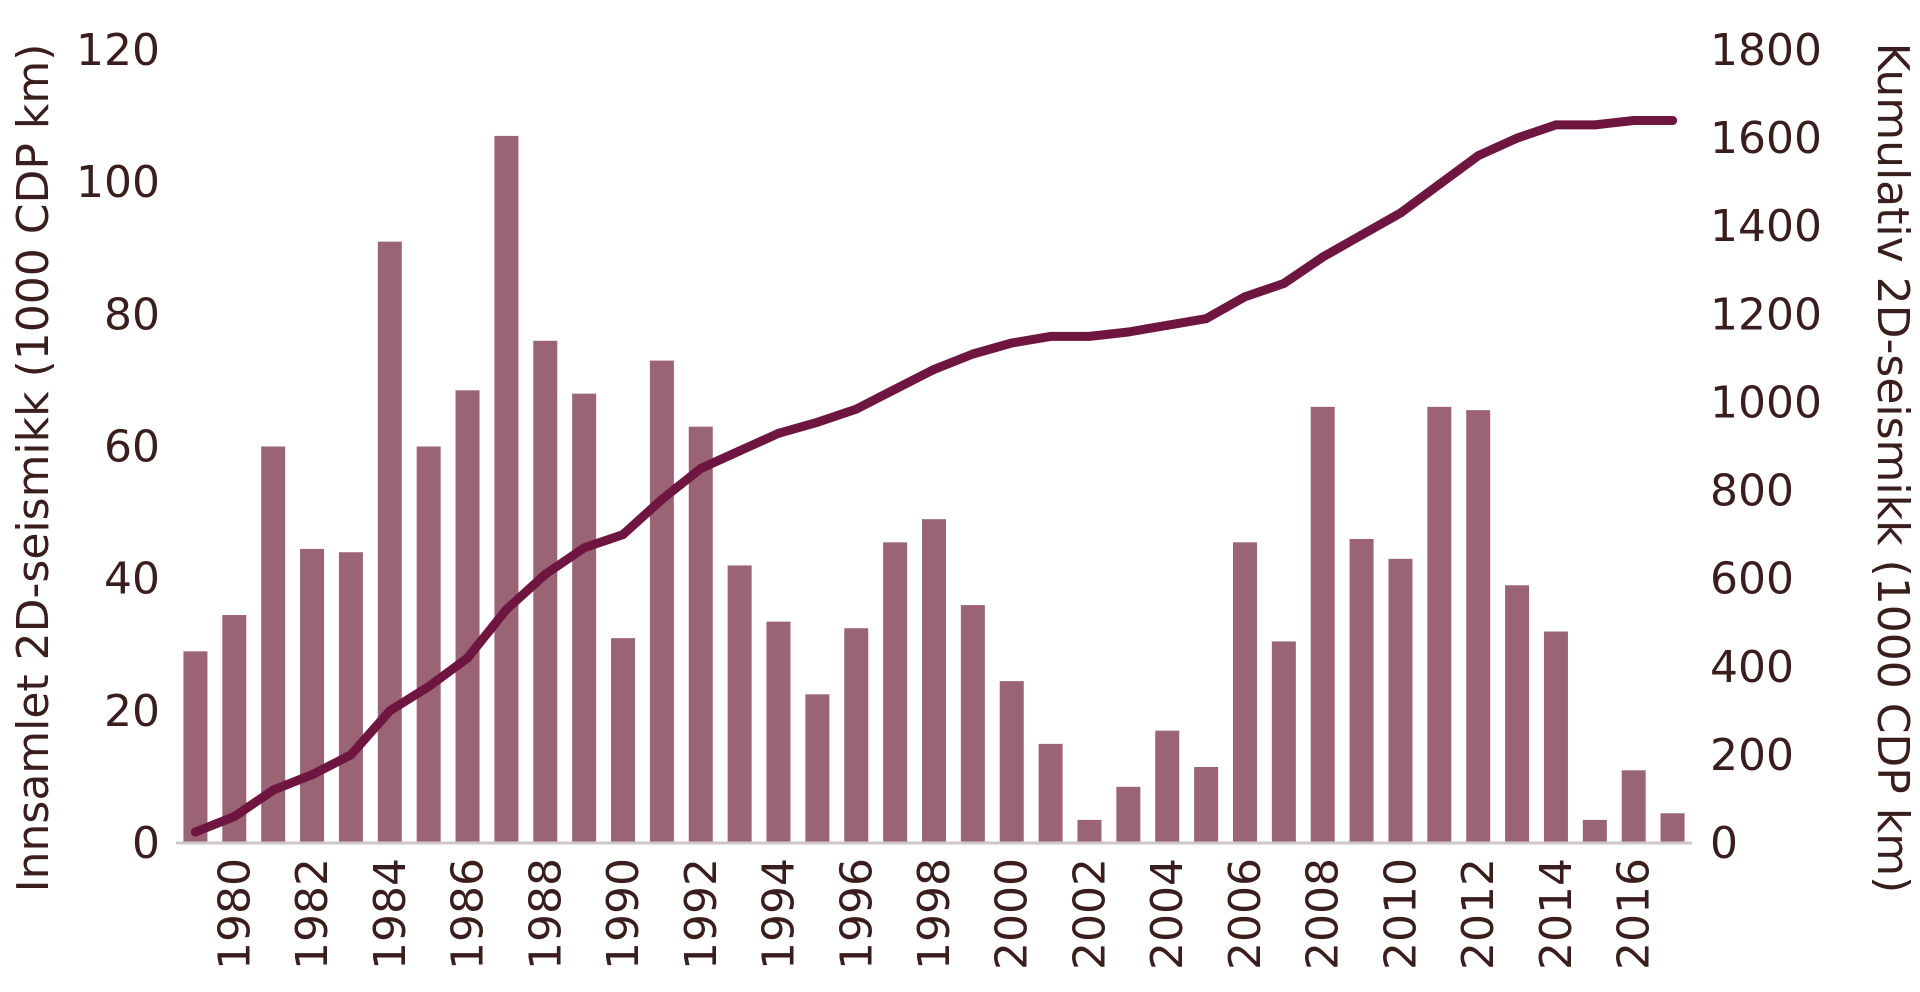 The image size is (1920, 992). What do you see at coordinates (1283, 742) in the screenshot?
I see `bar-2007` at bounding box center [1283, 742].